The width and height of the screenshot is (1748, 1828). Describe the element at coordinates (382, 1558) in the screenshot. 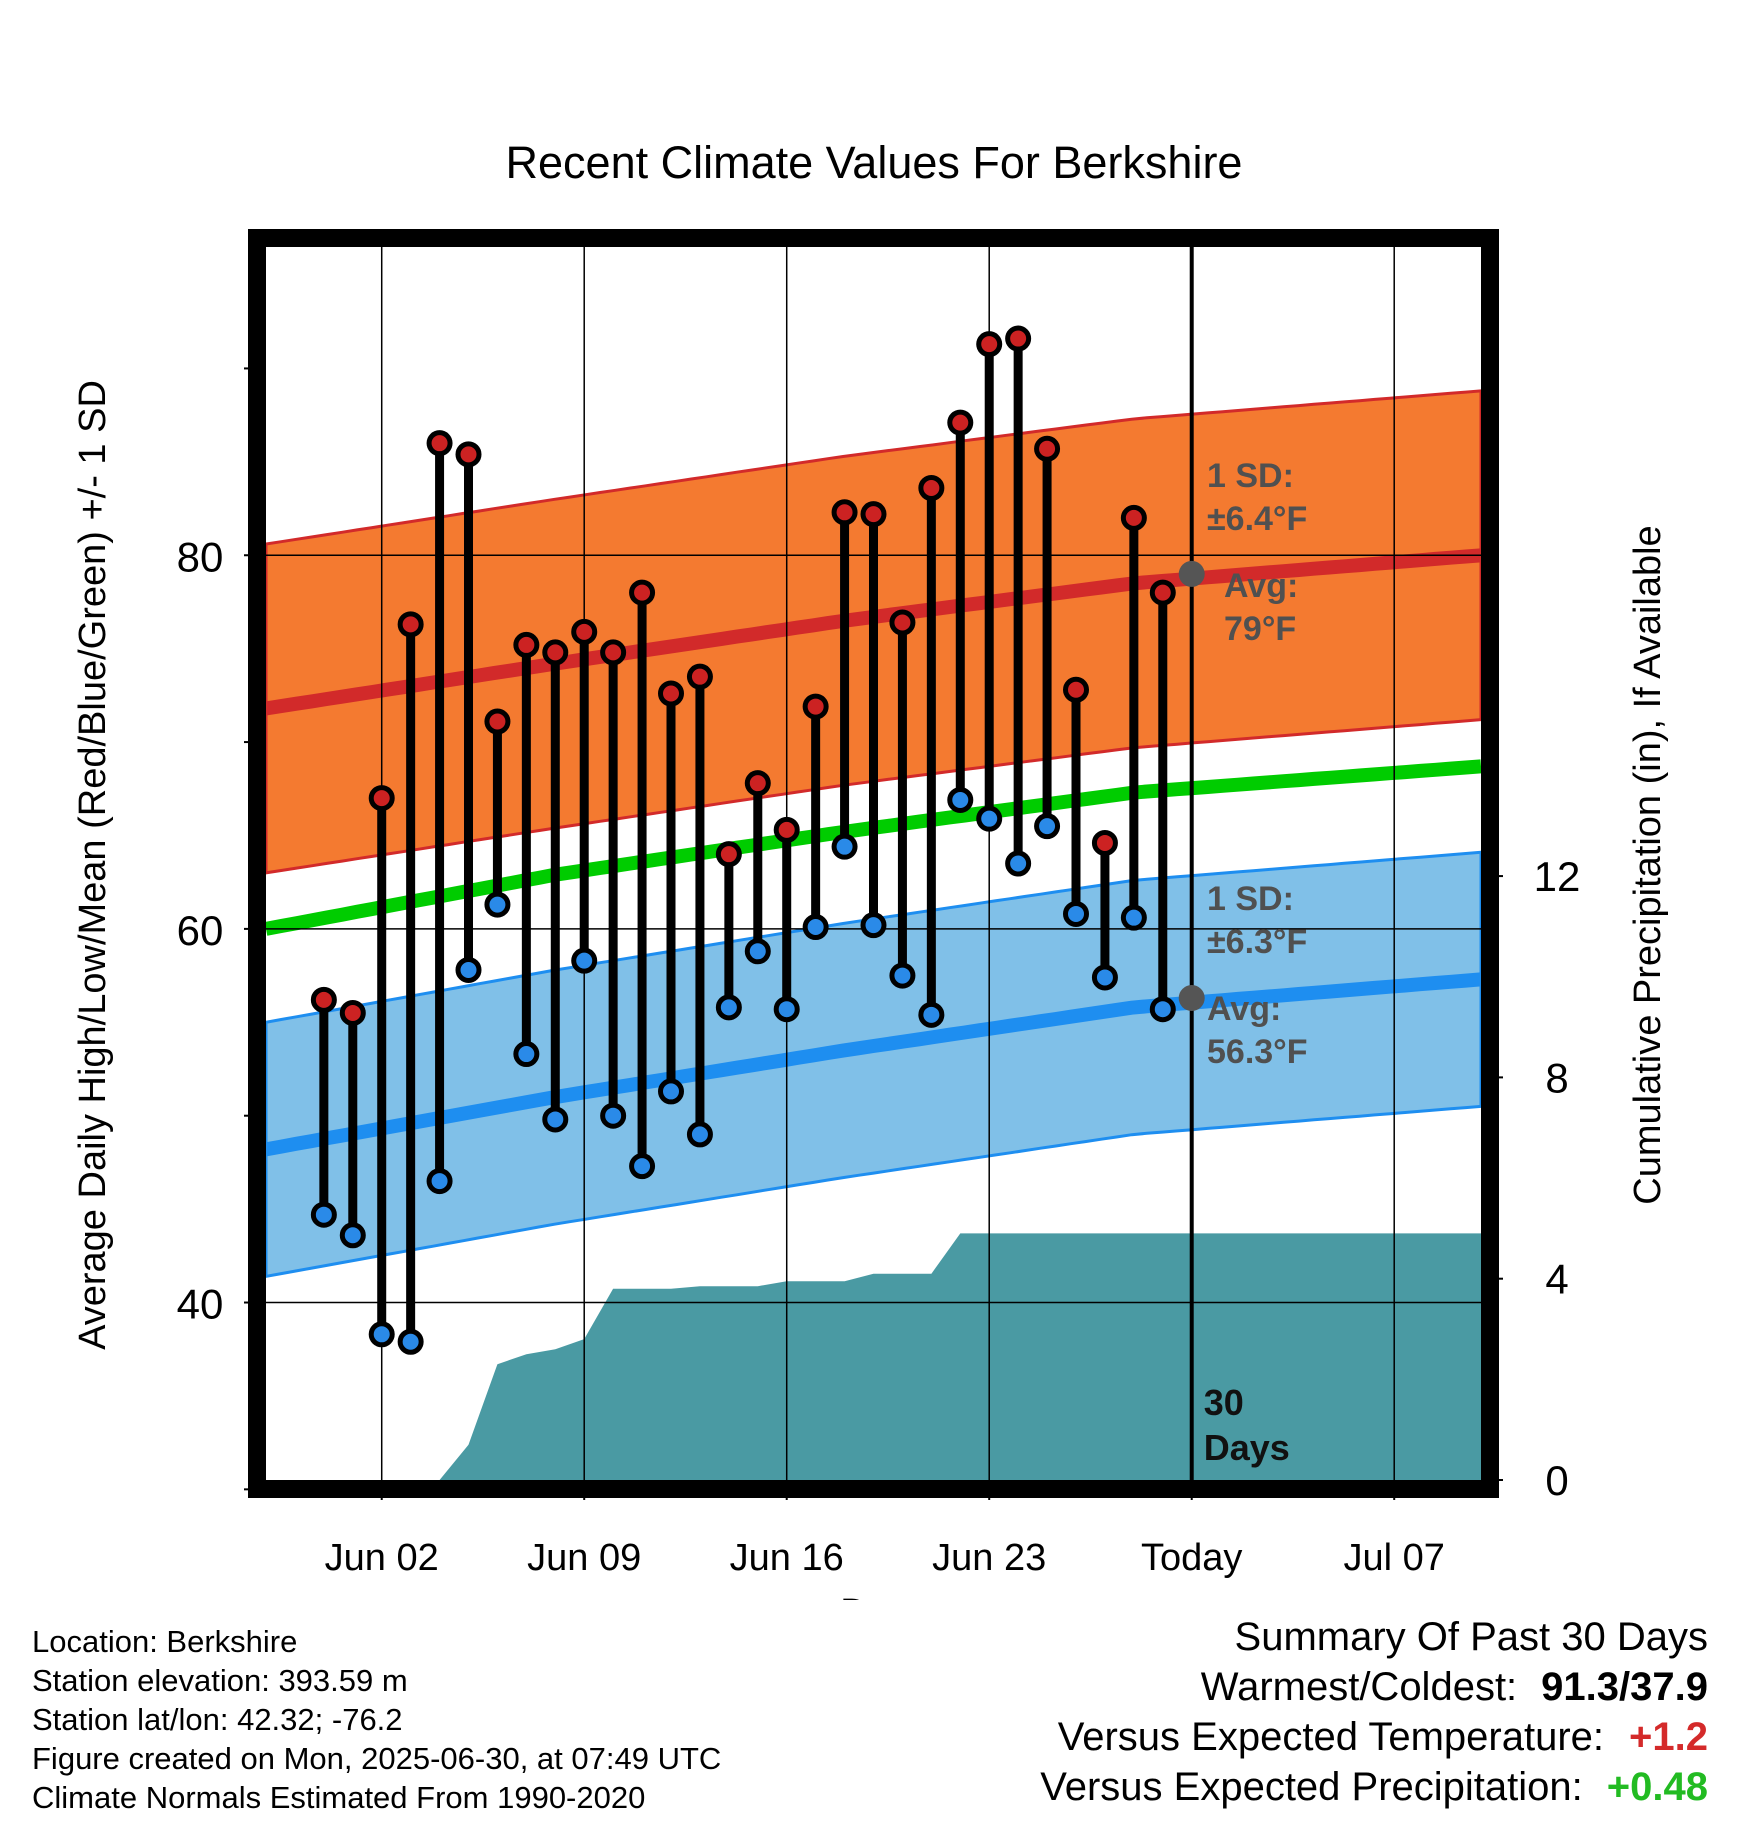

I see `x-tick-label: Jun 02` at that location.